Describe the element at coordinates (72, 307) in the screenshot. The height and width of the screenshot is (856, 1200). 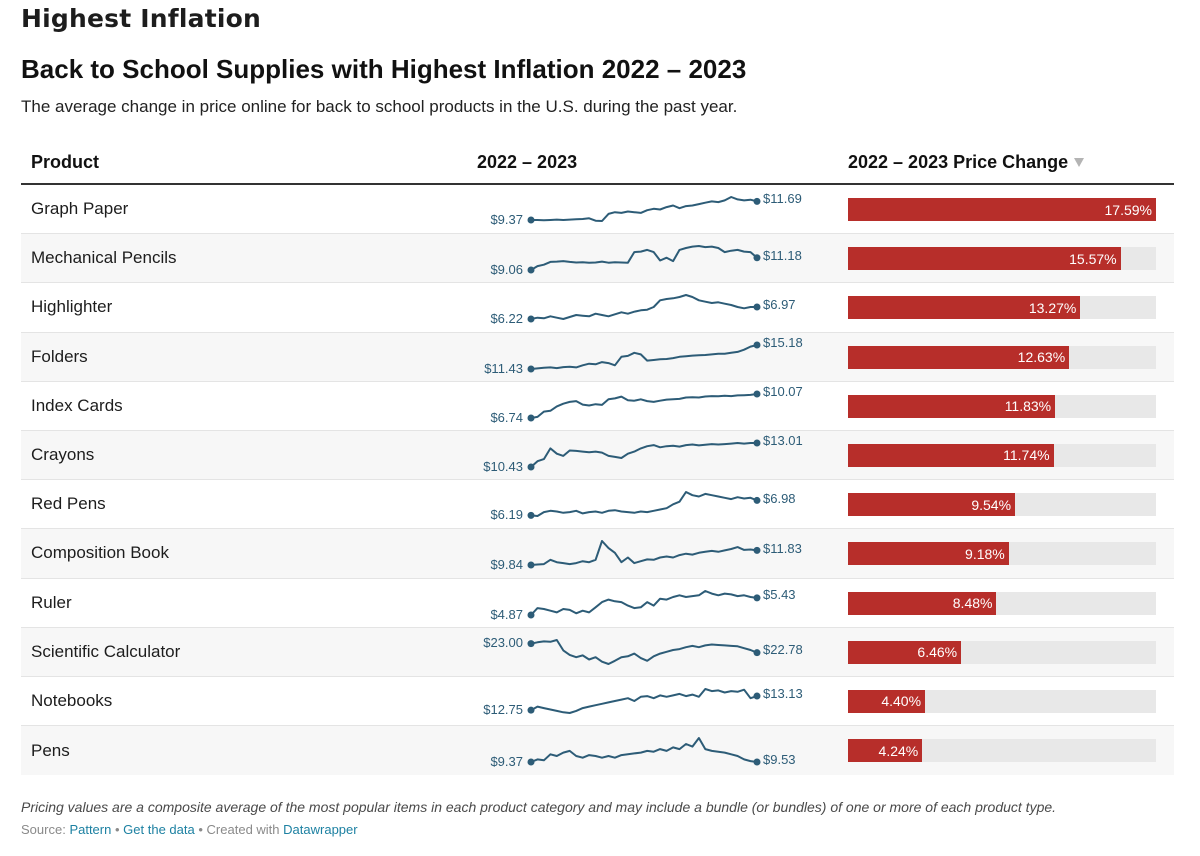
I see `product-name: Highlighter` at that location.